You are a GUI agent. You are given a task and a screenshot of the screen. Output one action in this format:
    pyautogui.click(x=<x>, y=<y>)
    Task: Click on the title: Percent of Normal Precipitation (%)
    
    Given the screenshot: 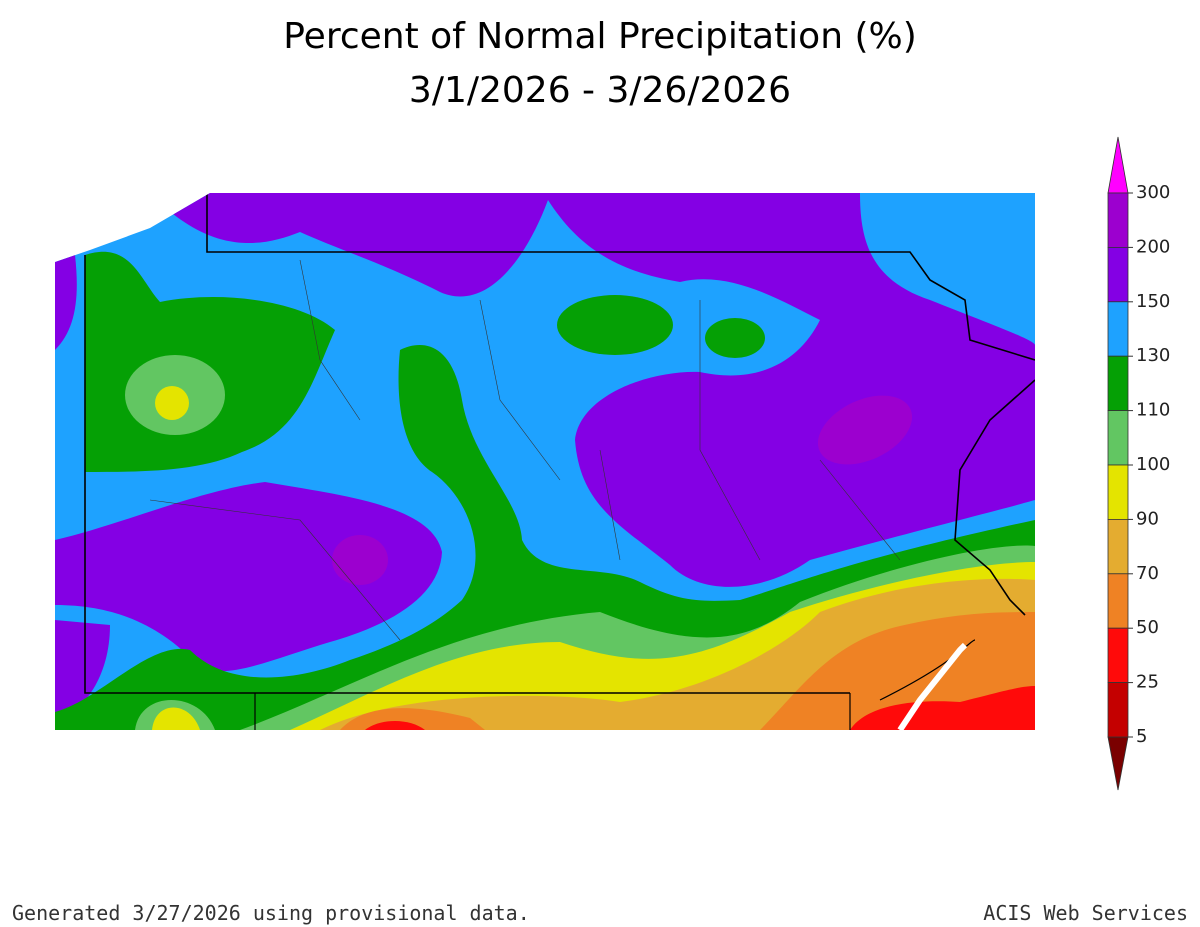 What is the action you would take?
    pyautogui.click(x=600, y=36)
    